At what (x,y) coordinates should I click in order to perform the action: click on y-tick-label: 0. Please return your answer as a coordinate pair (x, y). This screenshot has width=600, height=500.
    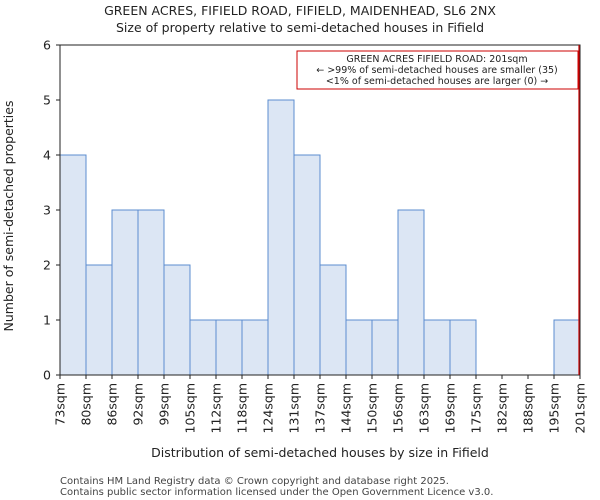
    Looking at the image, I should click on (47, 375).